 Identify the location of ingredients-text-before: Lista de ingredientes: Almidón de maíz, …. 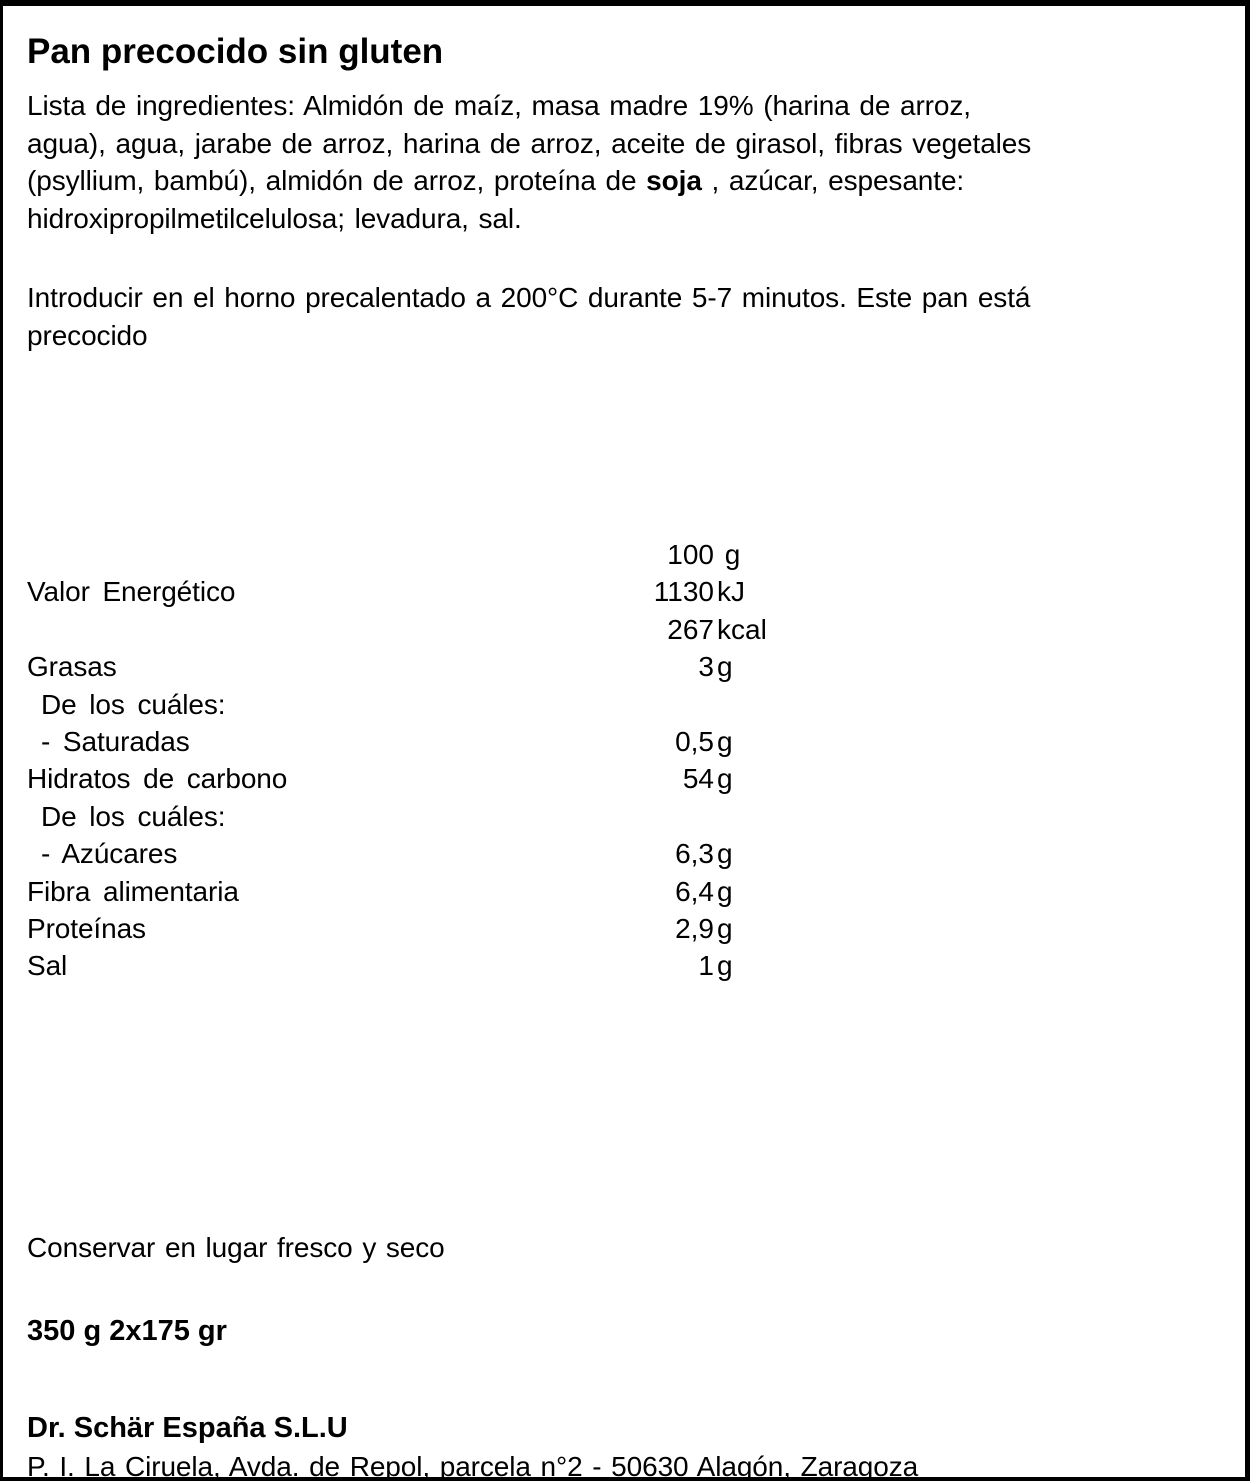
(529, 143).